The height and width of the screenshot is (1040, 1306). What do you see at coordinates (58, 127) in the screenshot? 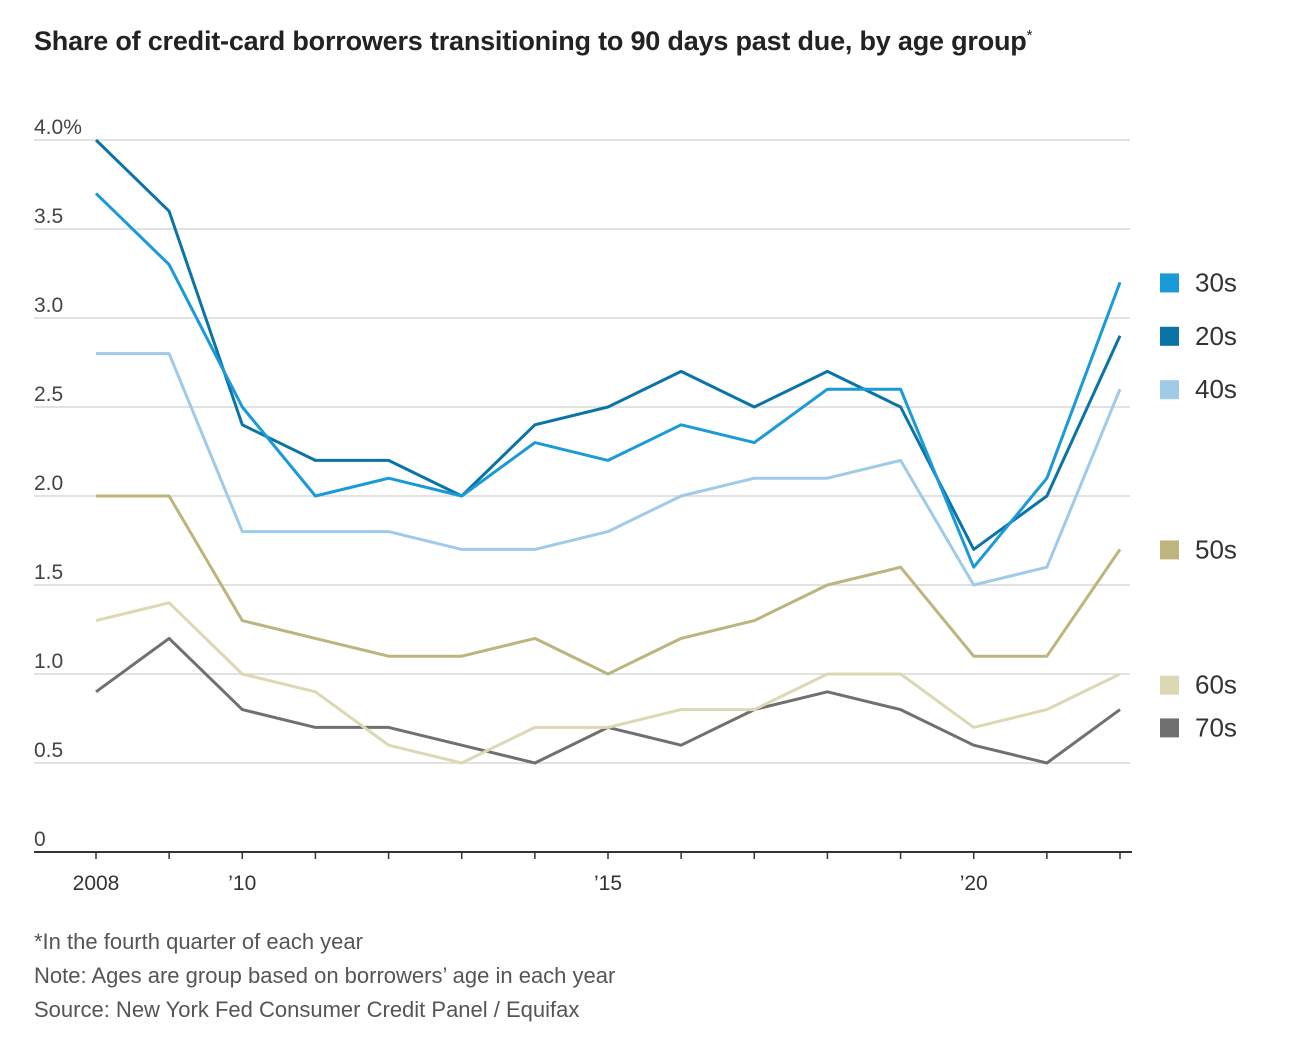
I see `y-tick-label: 4.0%` at bounding box center [58, 127].